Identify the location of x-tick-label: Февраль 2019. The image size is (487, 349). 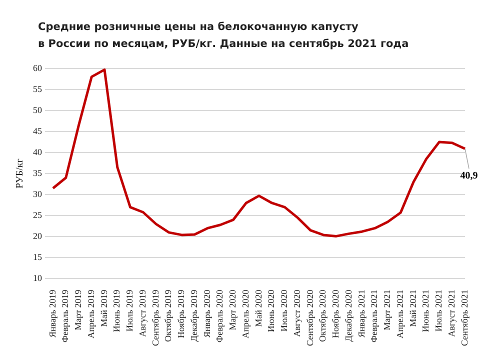
(65, 315).